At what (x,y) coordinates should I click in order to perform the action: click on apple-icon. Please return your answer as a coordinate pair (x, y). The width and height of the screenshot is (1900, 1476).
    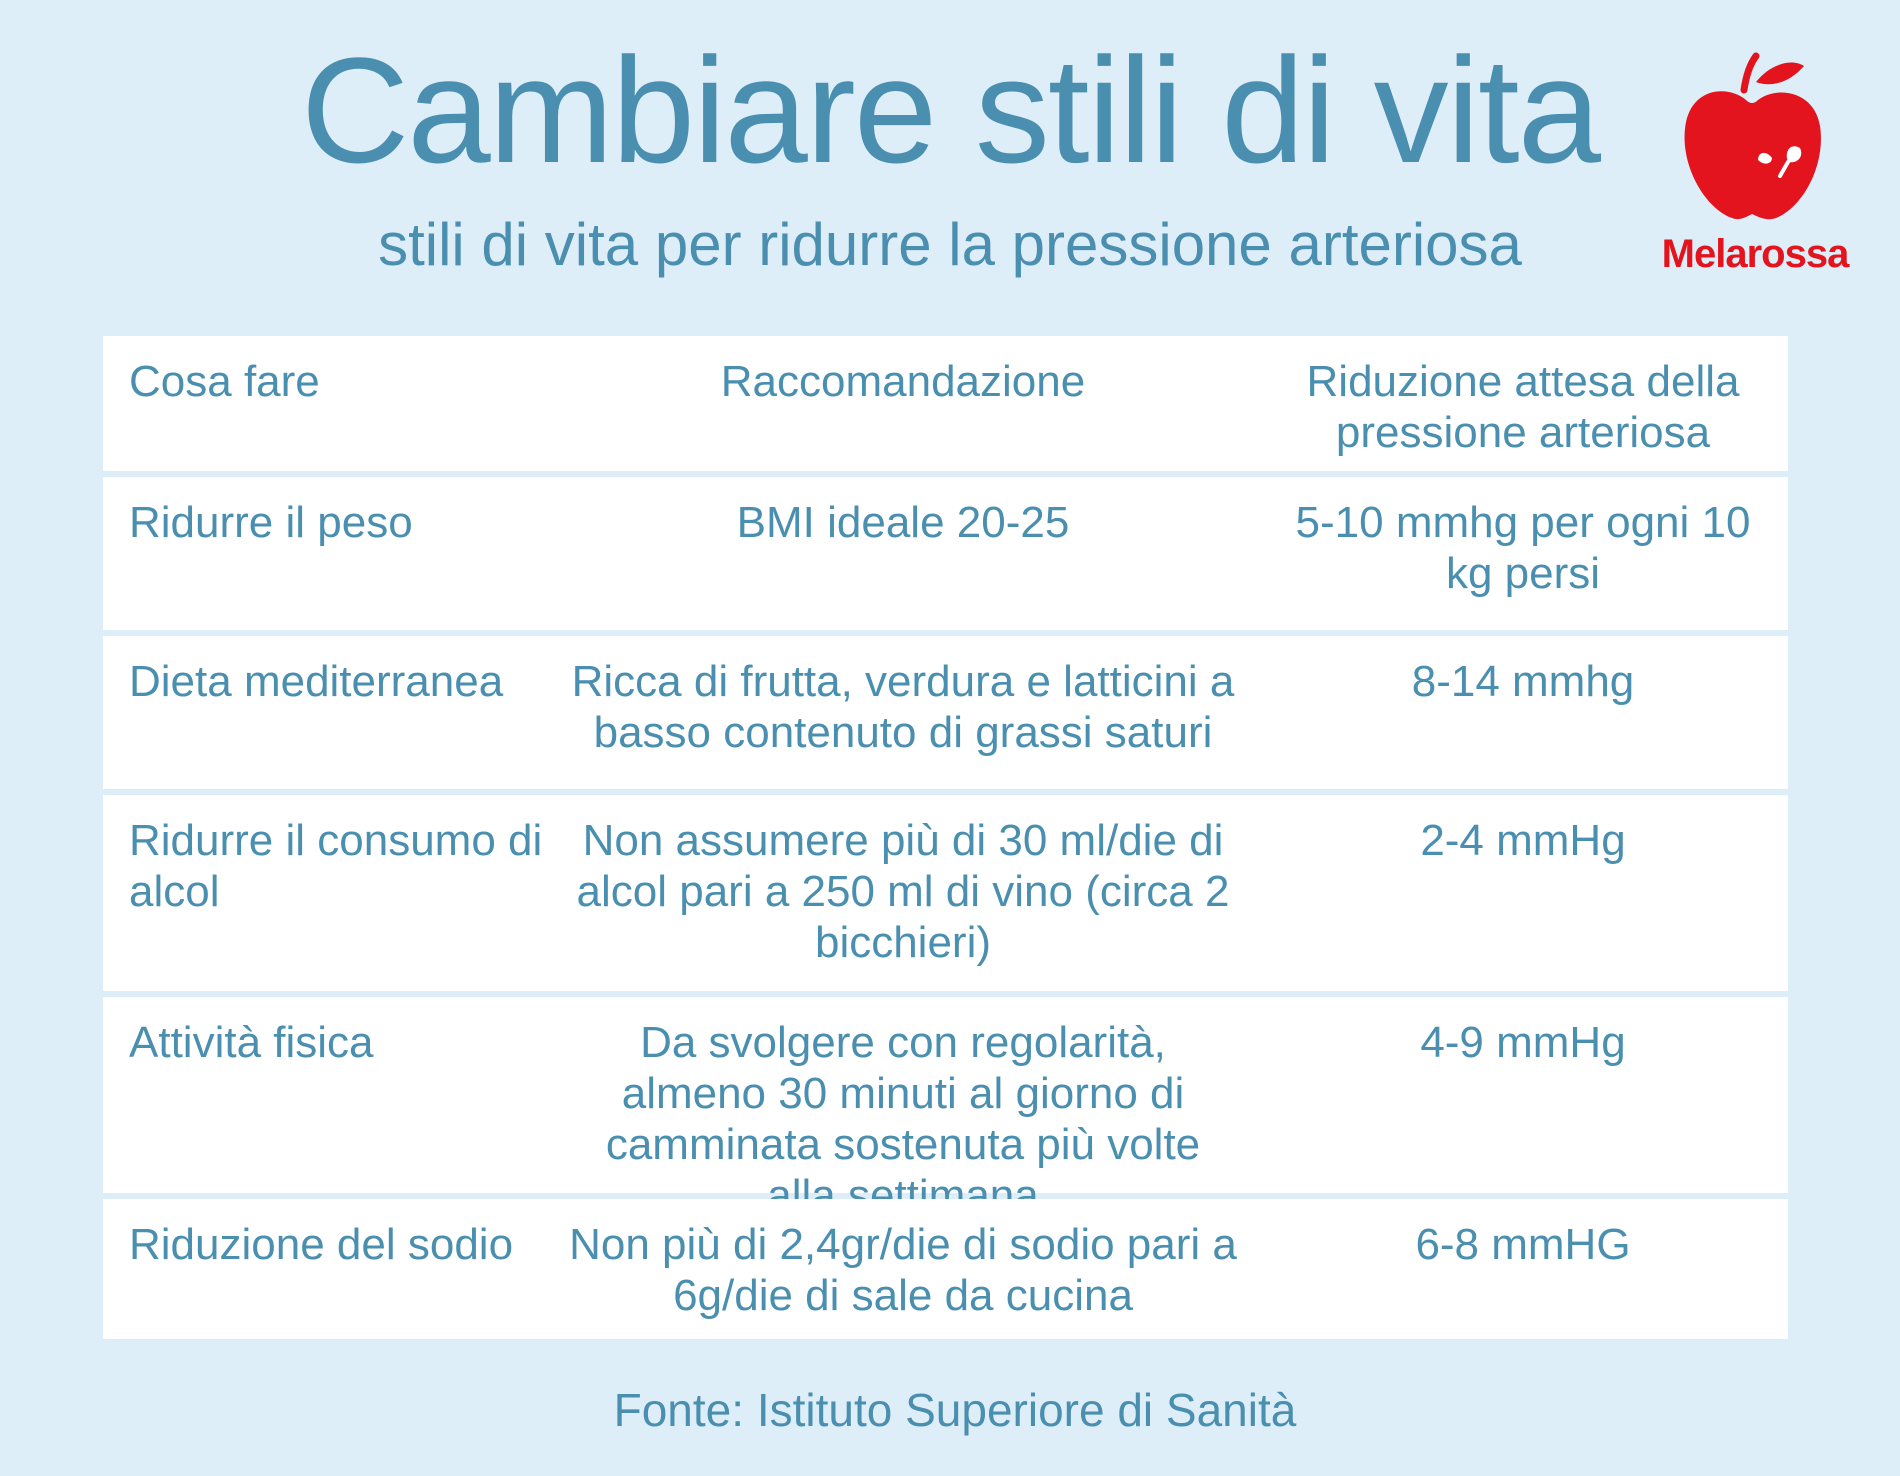
    Looking at the image, I should click on (1752, 136).